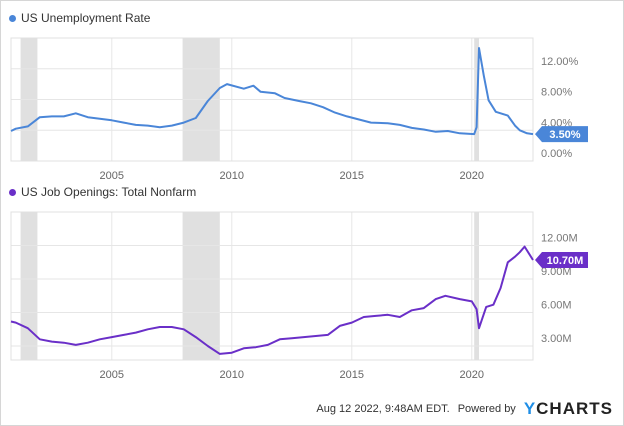 The height and width of the screenshot is (426, 624). I want to click on y-tick-label: 0.00%, so click(556, 154).